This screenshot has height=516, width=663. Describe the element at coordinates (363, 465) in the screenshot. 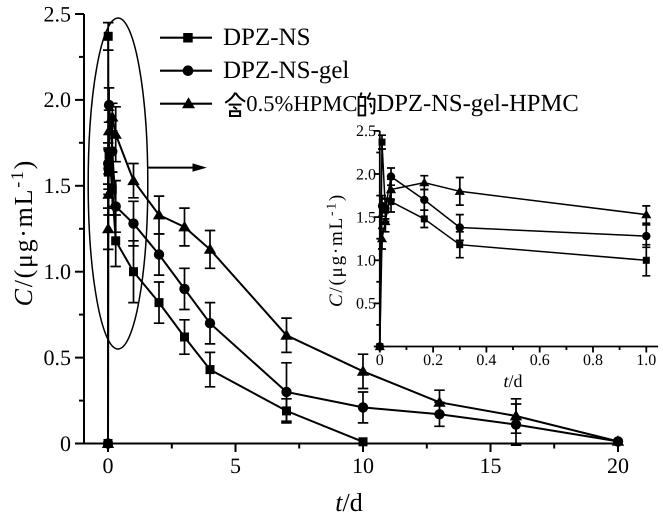

I see `svg-text: 10` at that location.